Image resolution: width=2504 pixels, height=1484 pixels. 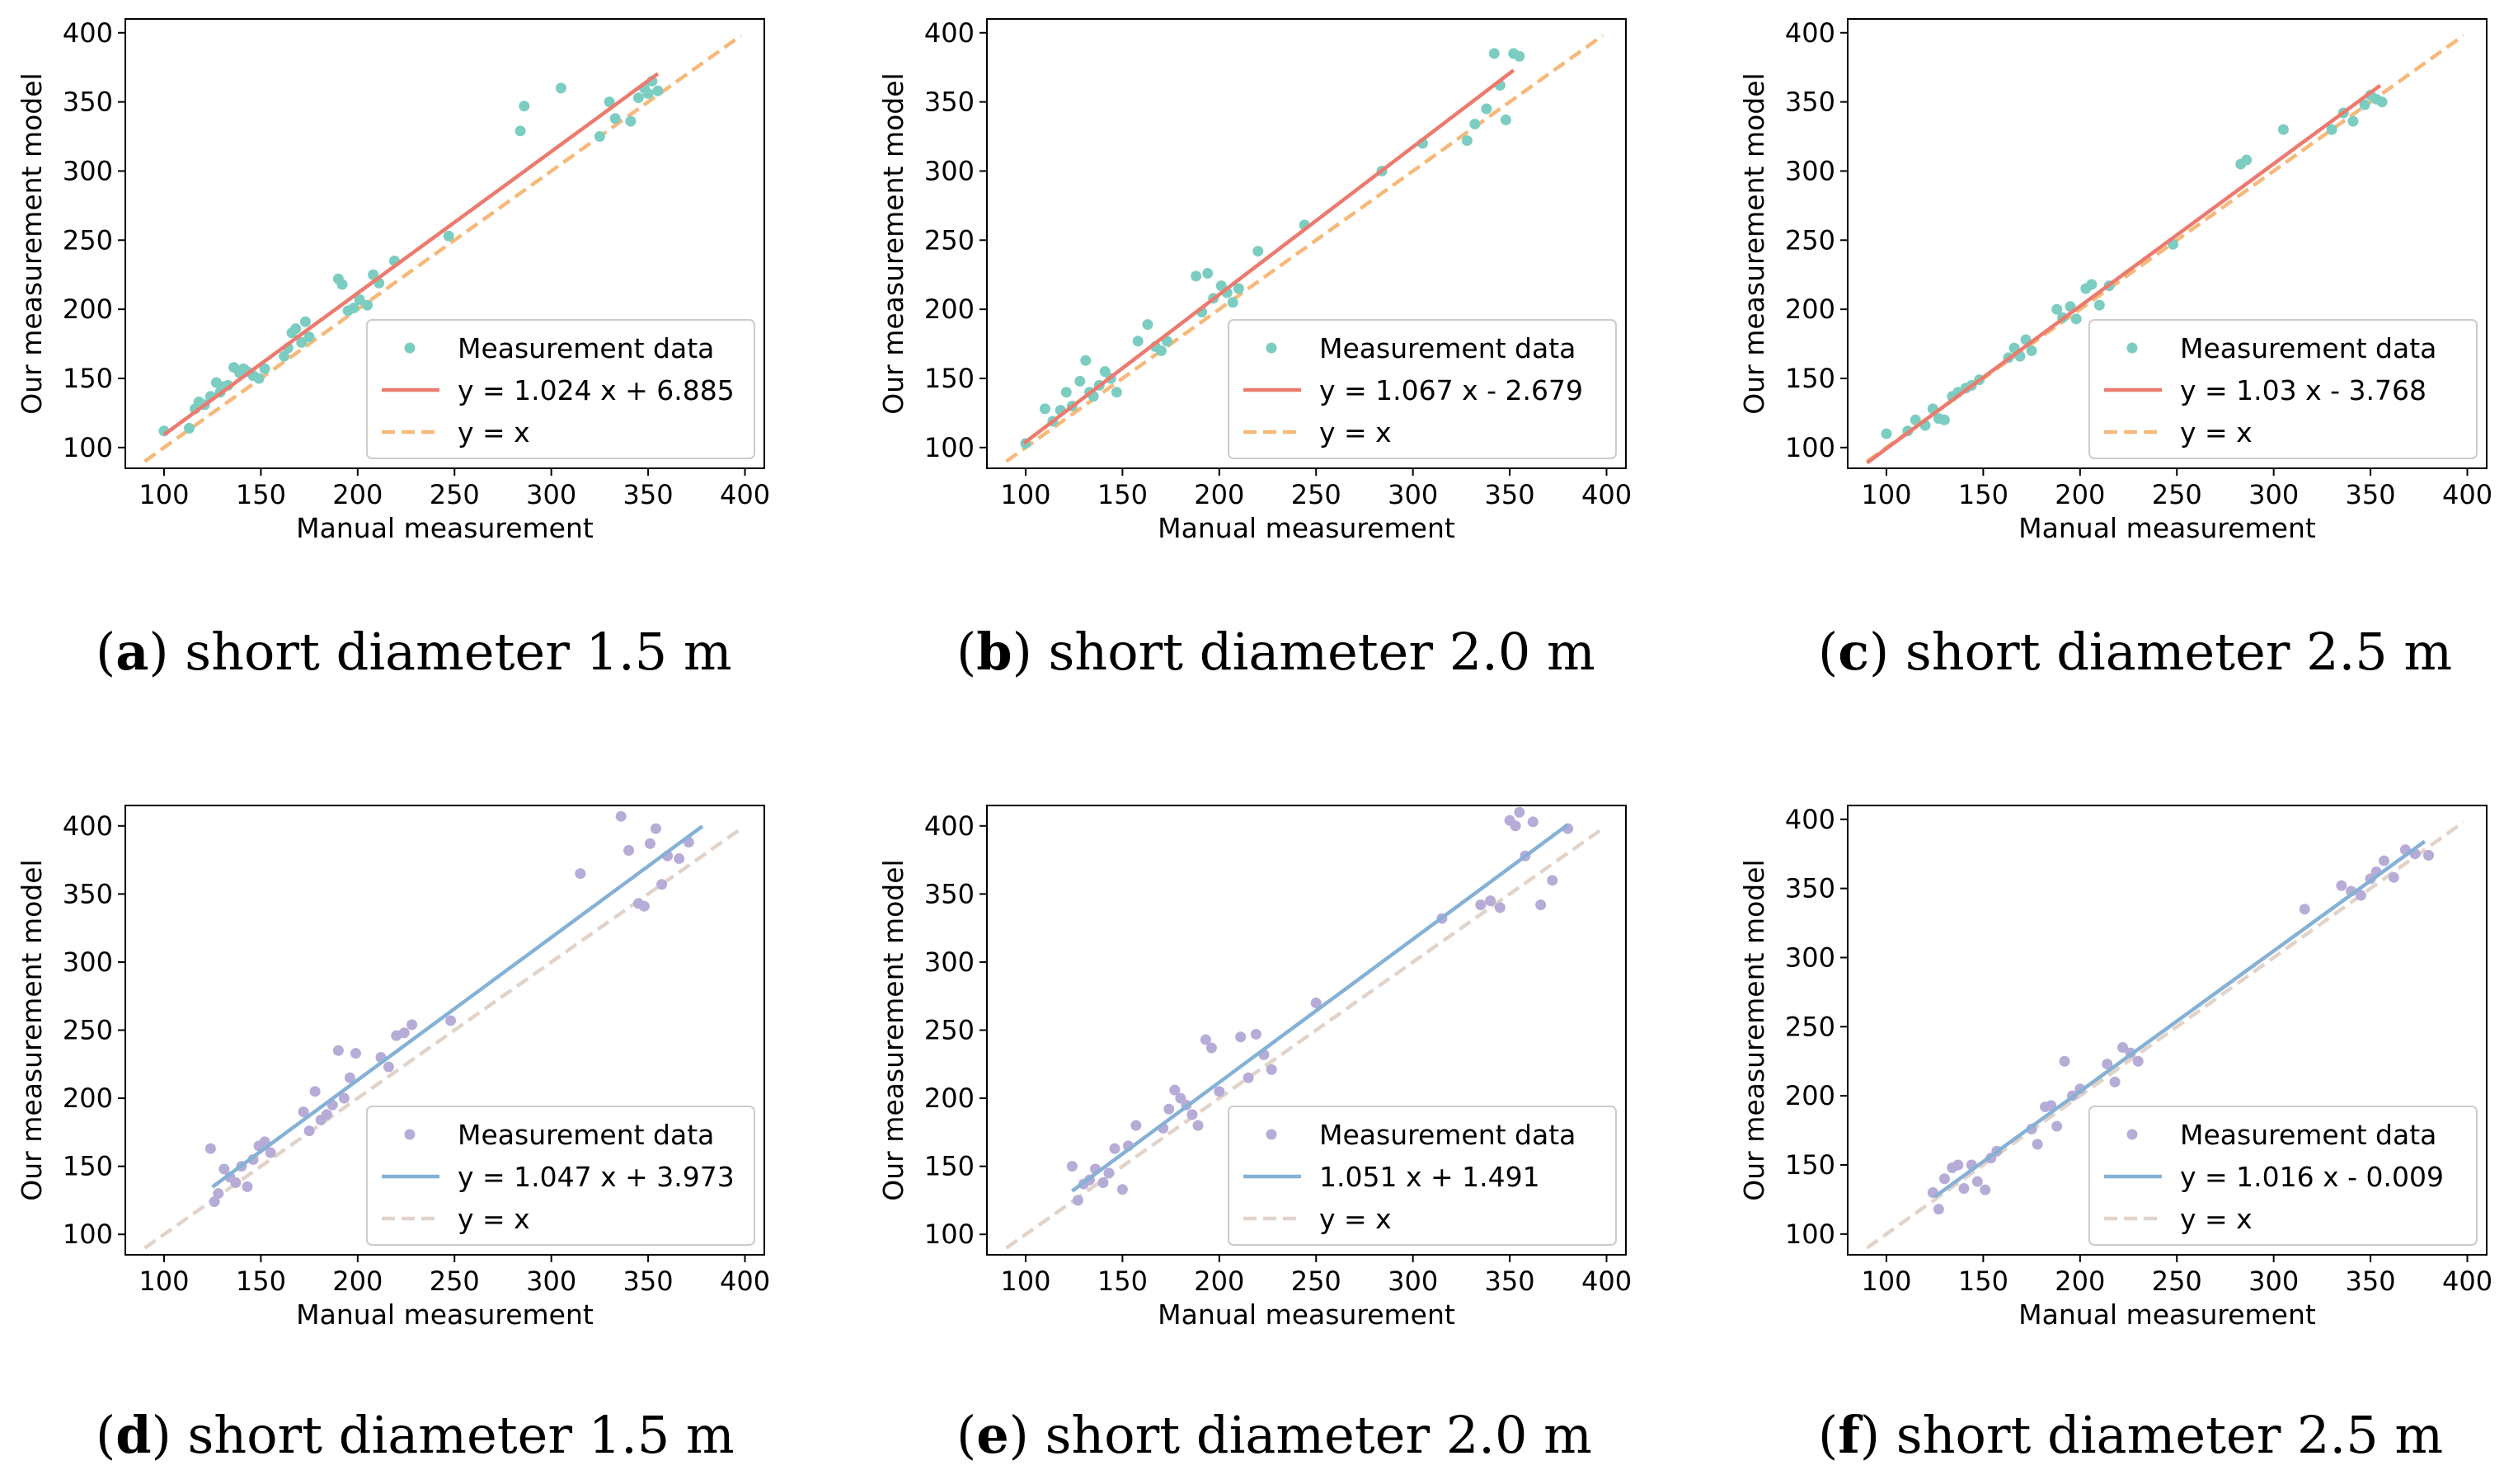 What do you see at coordinates (966, 1435) in the screenshot?
I see `caption-paren-open: (` at bounding box center [966, 1435].